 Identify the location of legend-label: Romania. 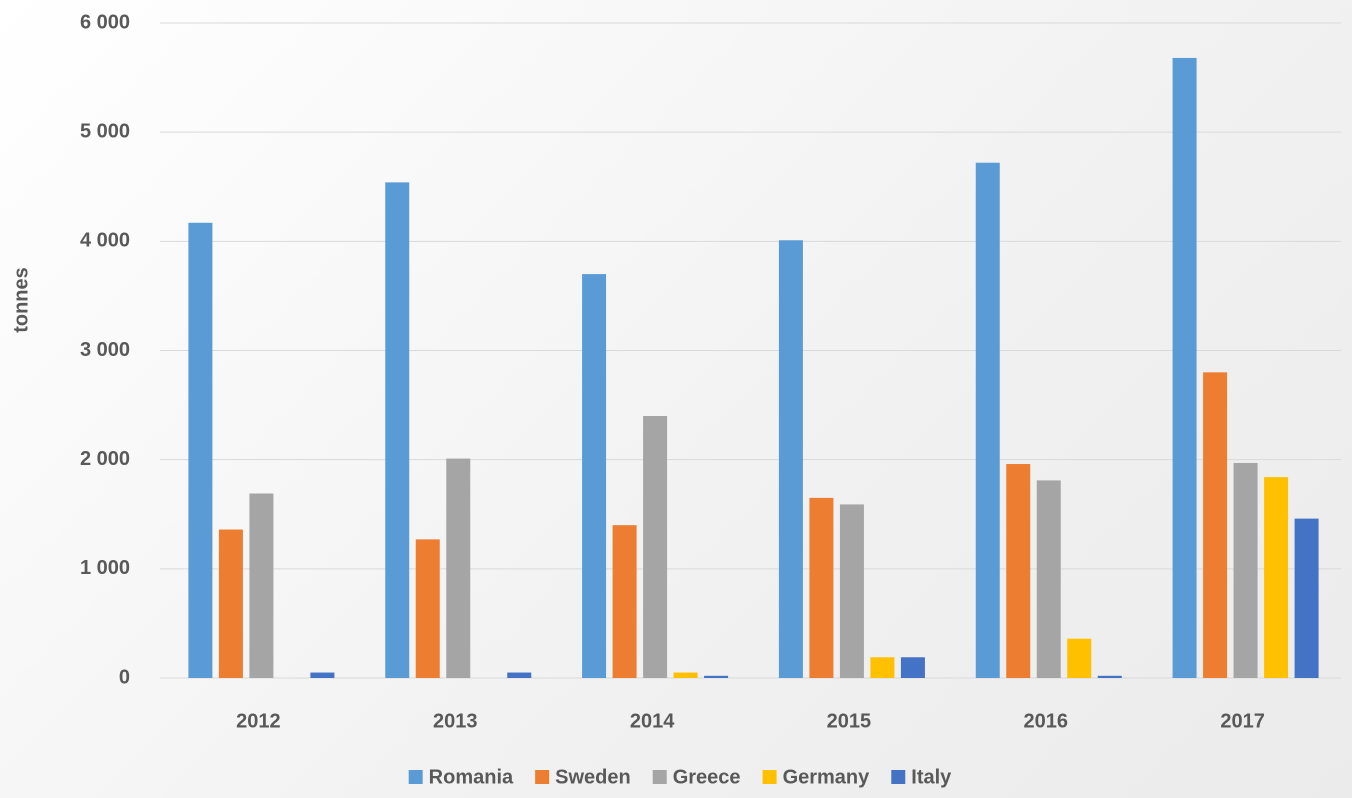
(471, 777).